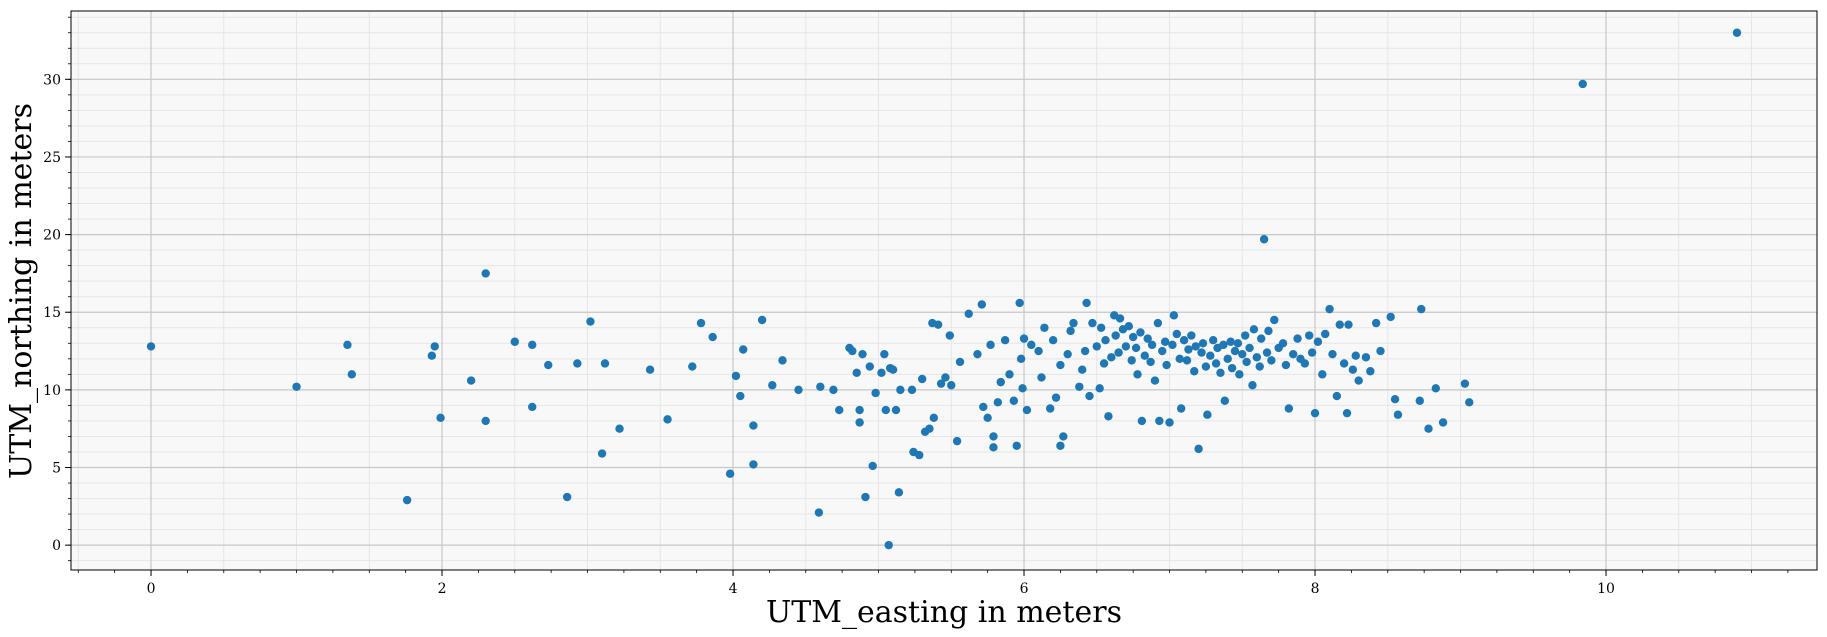 This screenshot has width=1827, height=637. What do you see at coordinates (1315, 589) in the screenshot?
I see `x-tick-label: 8` at bounding box center [1315, 589].